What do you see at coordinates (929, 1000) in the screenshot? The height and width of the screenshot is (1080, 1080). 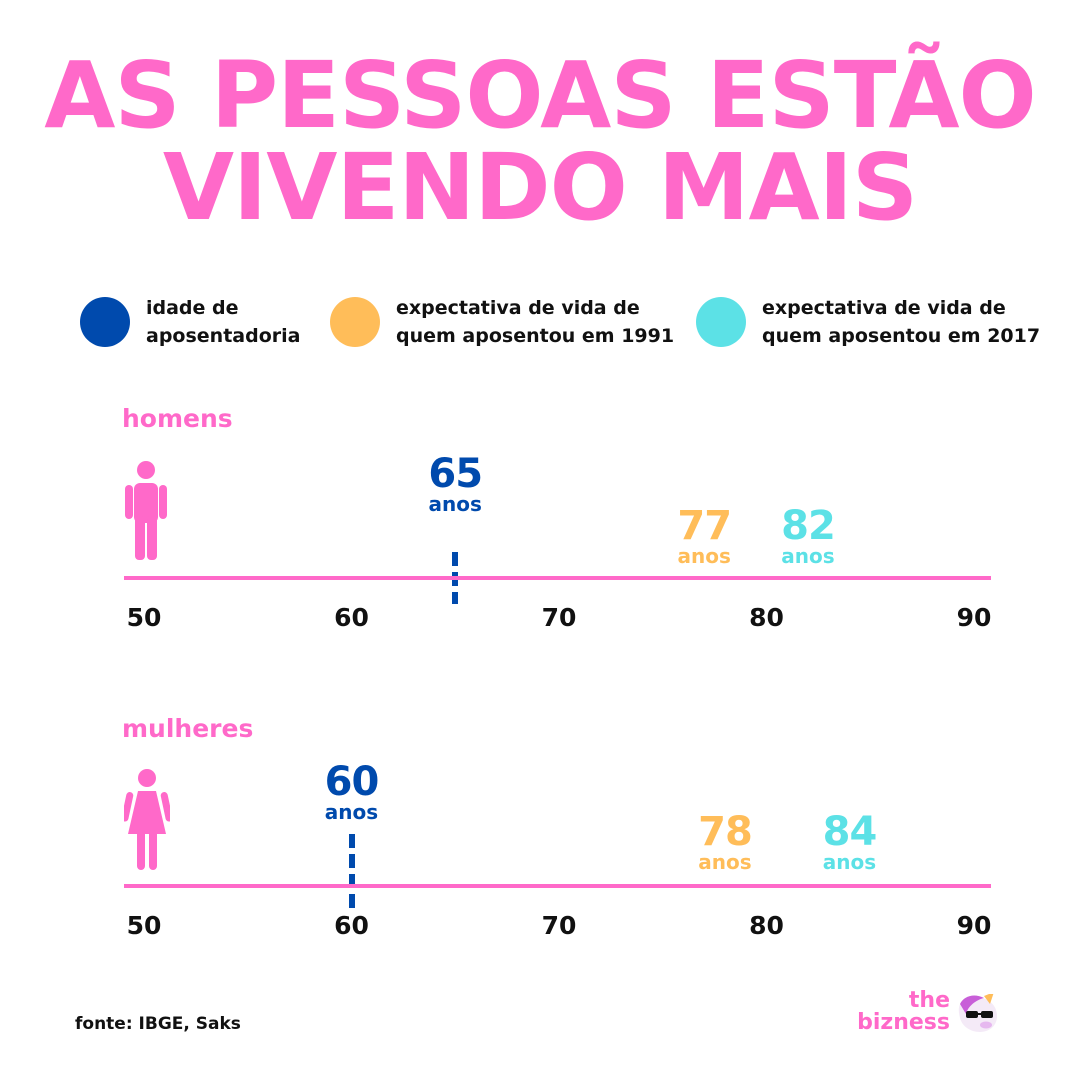 I see `brand-the: the` at bounding box center [929, 1000].